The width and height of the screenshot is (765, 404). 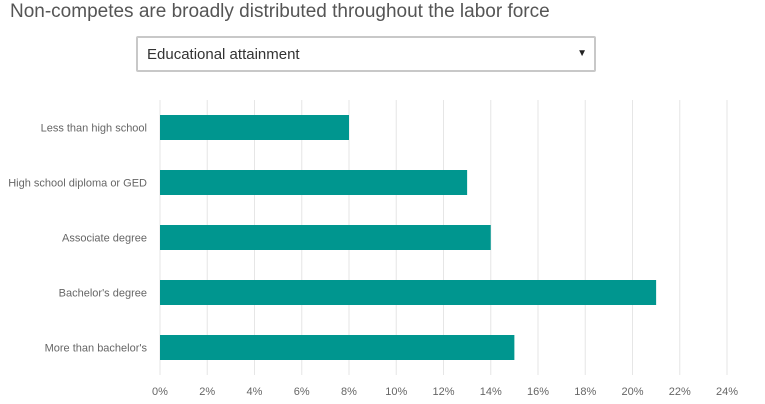 What do you see at coordinates (223, 54) in the screenshot?
I see `category-select-value: Educational attainment` at bounding box center [223, 54].